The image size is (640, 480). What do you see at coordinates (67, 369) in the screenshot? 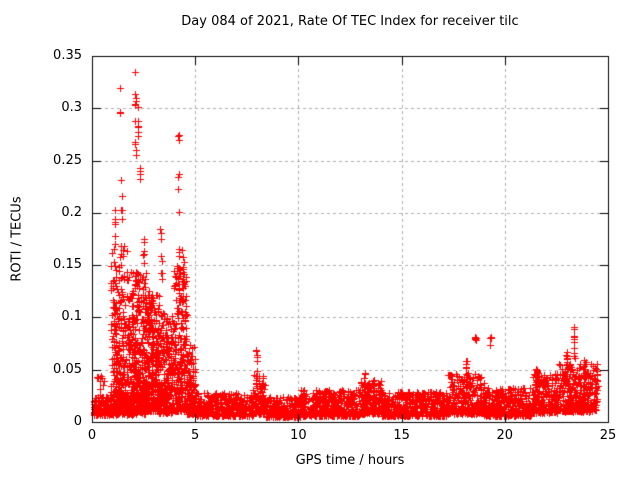
I see `y-tick-label: 0.05` at bounding box center [67, 369].